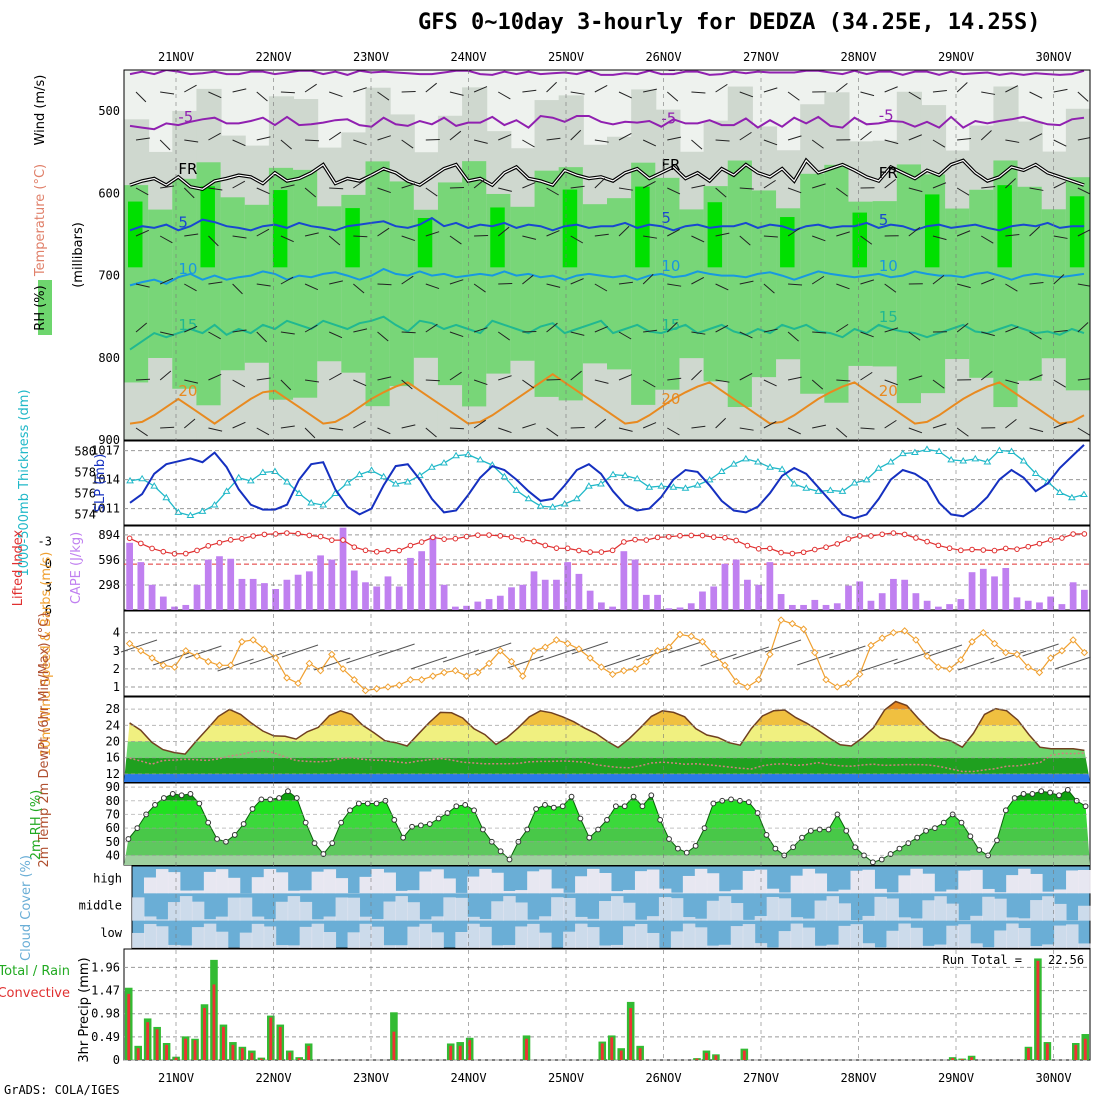  What do you see at coordinates (891, 64) in the screenshot?
I see `isotherm-label: -10` at bounding box center [891, 64].